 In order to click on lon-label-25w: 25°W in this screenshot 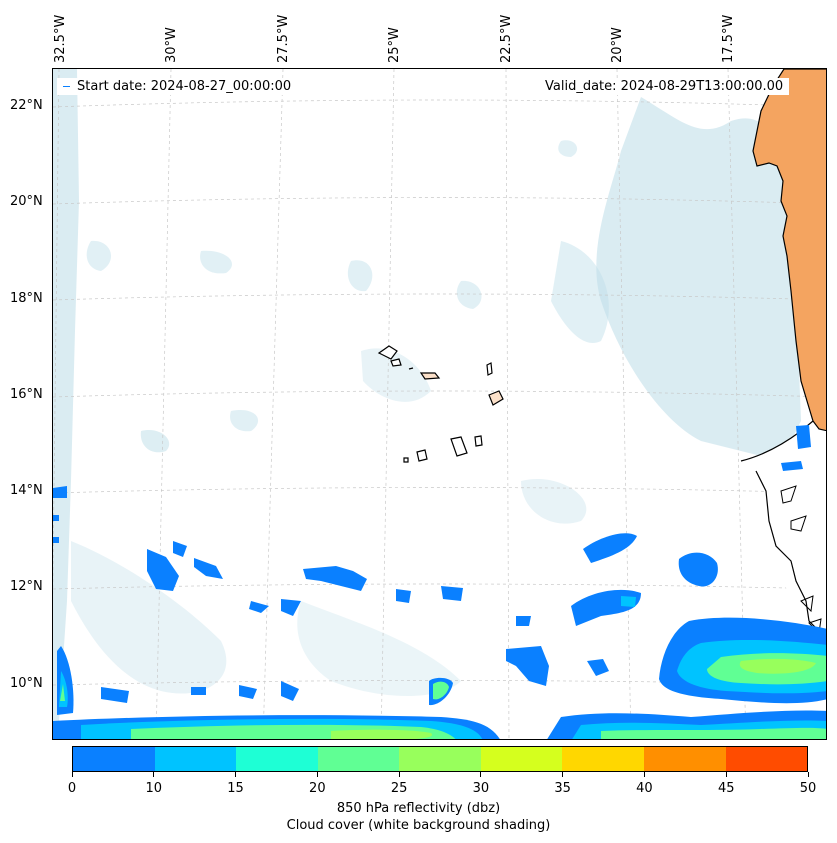, I will do `click(394, 45)`.